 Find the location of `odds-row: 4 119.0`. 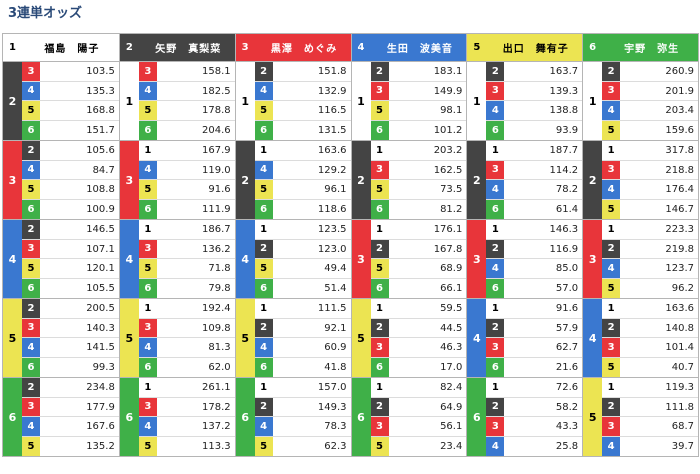

odds-row: 4 119.0 is located at coordinates (186, 170).